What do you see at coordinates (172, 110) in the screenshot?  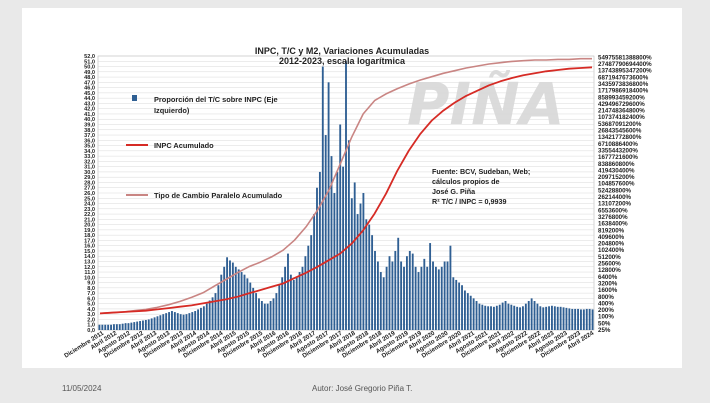 I see `legend-label: Izquierdo)` at bounding box center [172, 110].